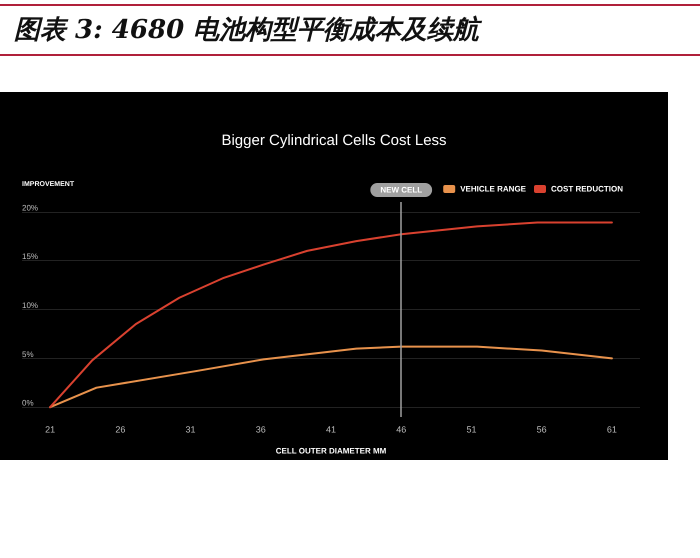 The width and height of the screenshot is (700, 558). Describe the element at coordinates (611, 429) in the screenshot. I see `x-tick-label: 61` at that location.